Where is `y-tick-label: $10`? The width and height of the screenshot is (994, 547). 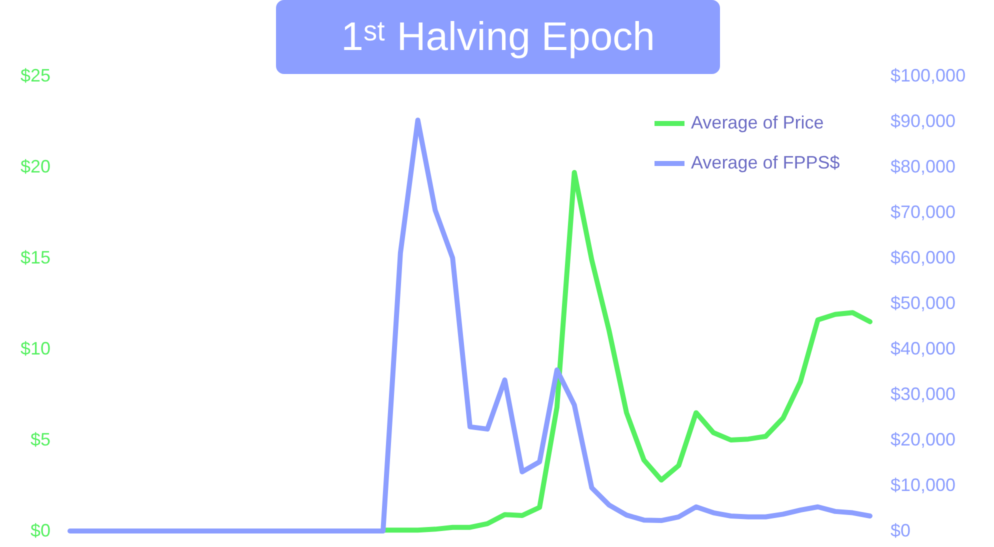
y-tick-label: $10 is located at coordinates (35, 348).